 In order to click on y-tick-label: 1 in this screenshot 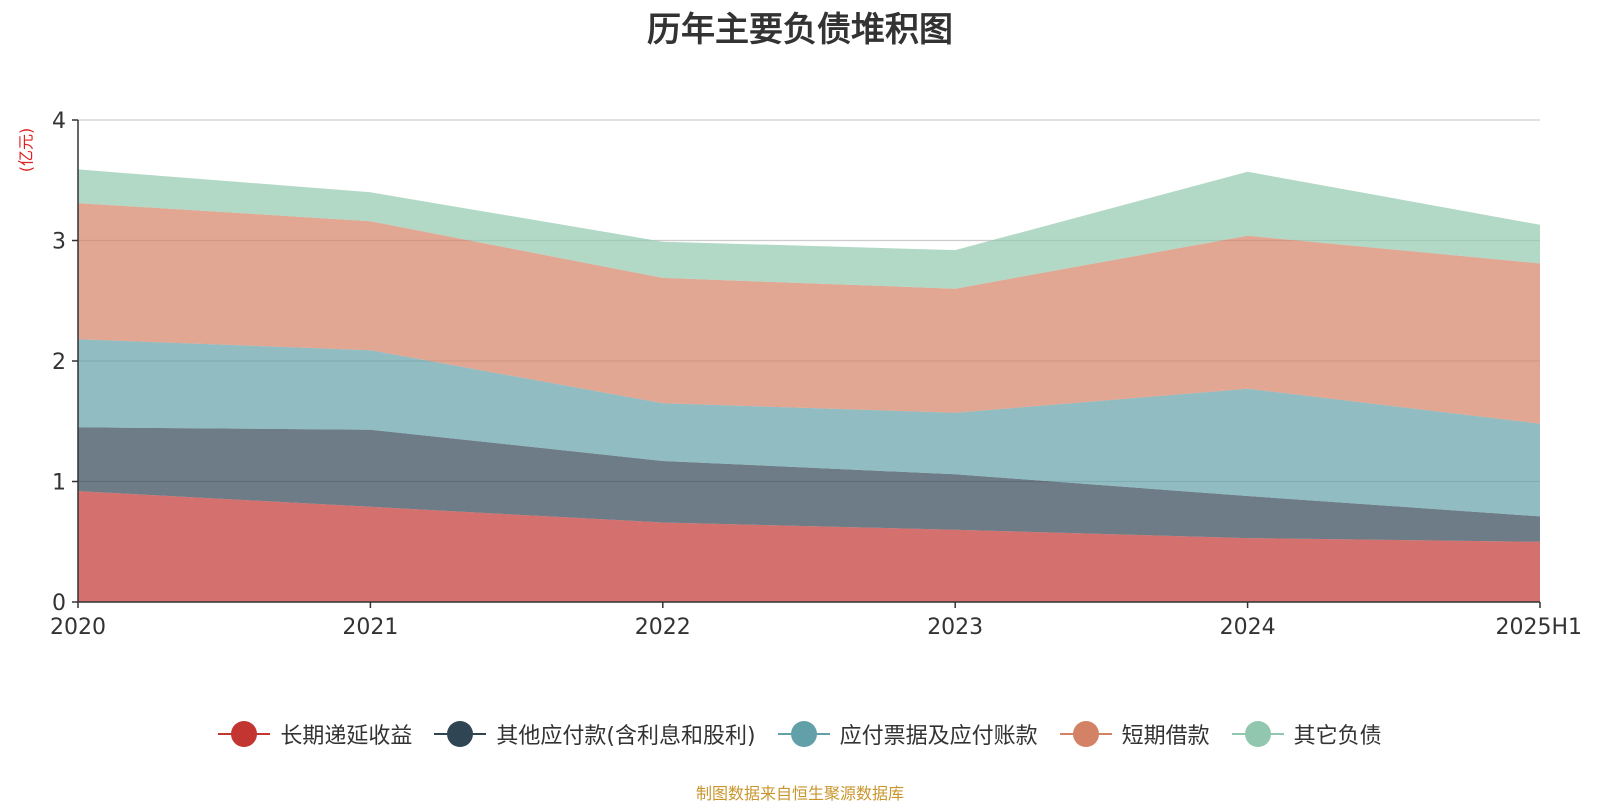, I will do `click(59, 483)`.